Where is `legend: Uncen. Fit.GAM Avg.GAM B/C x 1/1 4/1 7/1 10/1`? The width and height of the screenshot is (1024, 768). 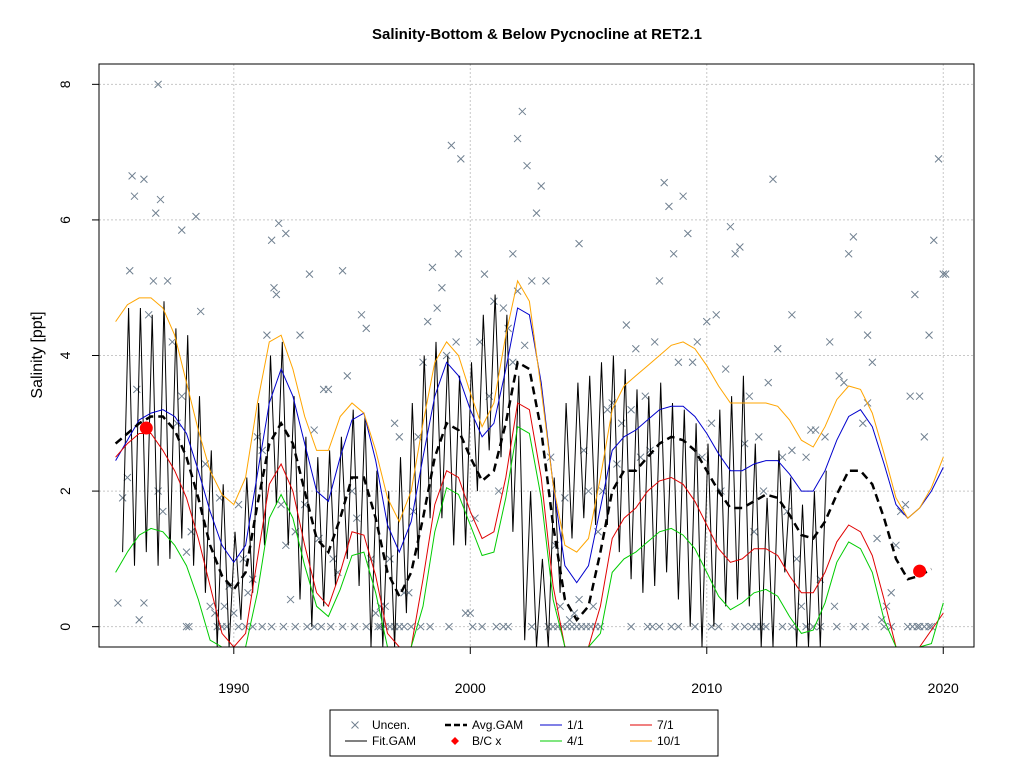
legend: Uncen. Fit.GAM Avg.GAM B/C x 1/1 4/1 7/1 10/1 is located at coordinates (524, 733).